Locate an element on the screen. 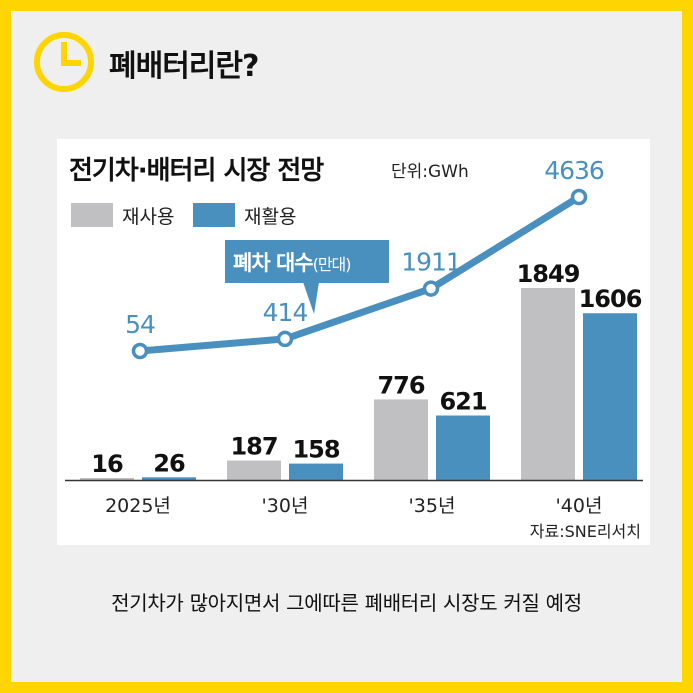 The image size is (693, 693). x-tick-label: 2025년 is located at coordinates (138, 506).